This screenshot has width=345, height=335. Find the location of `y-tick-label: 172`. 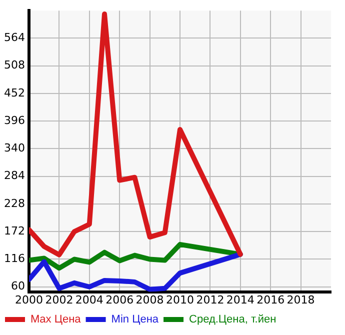

y-tick-label: 172 is located at coordinates (14, 231).